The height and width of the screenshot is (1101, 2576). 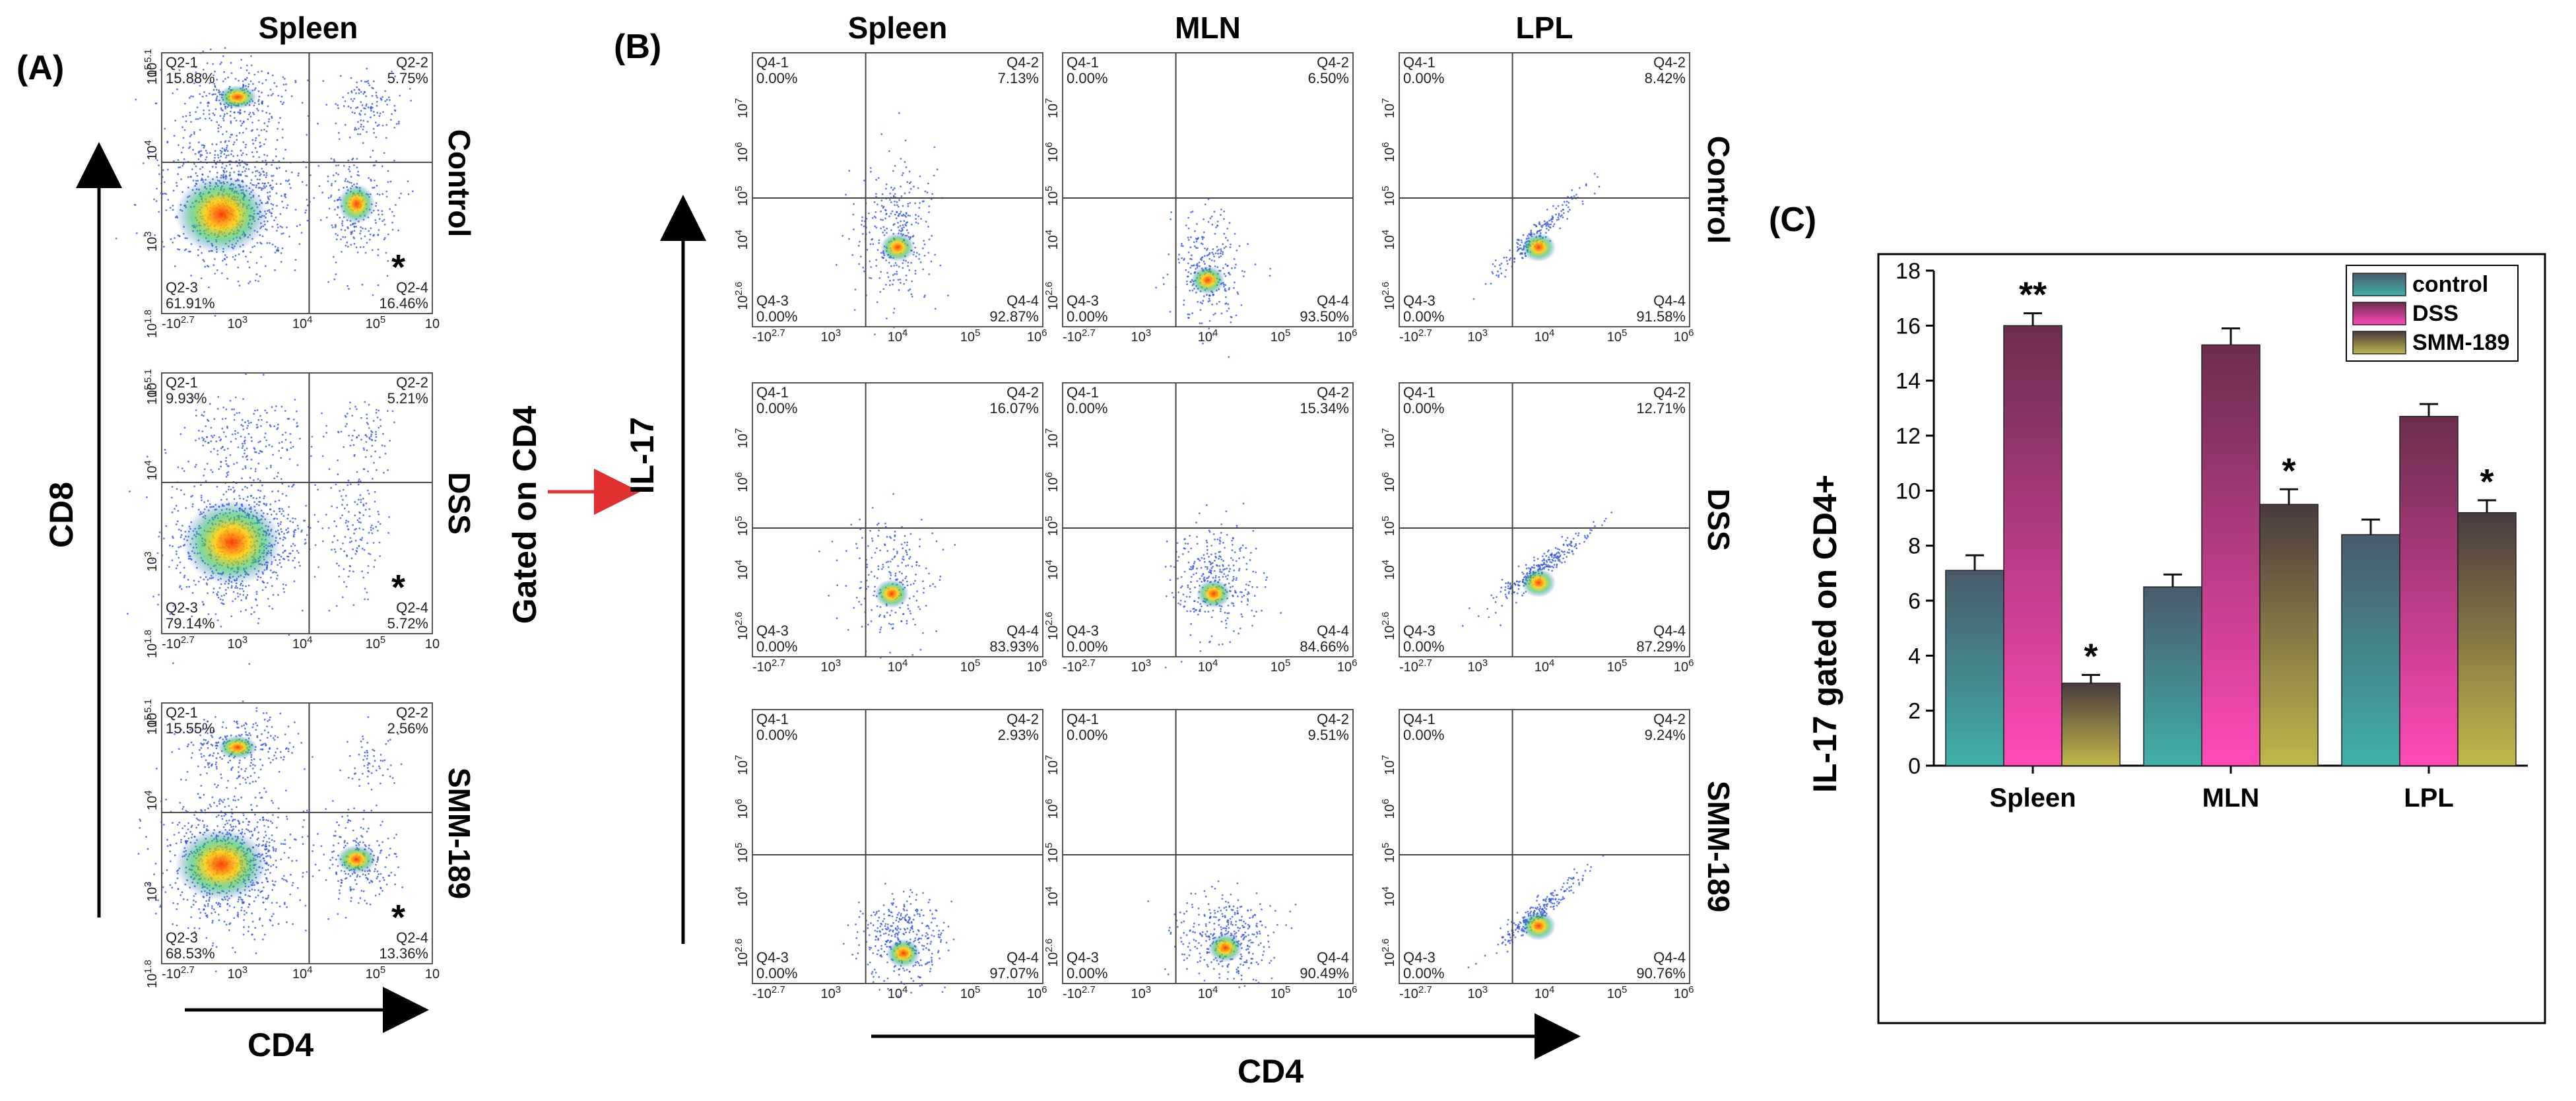 What do you see at coordinates (524, 515) in the screenshot?
I see `gated-on-cd4-label: Gated on CD4` at bounding box center [524, 515].